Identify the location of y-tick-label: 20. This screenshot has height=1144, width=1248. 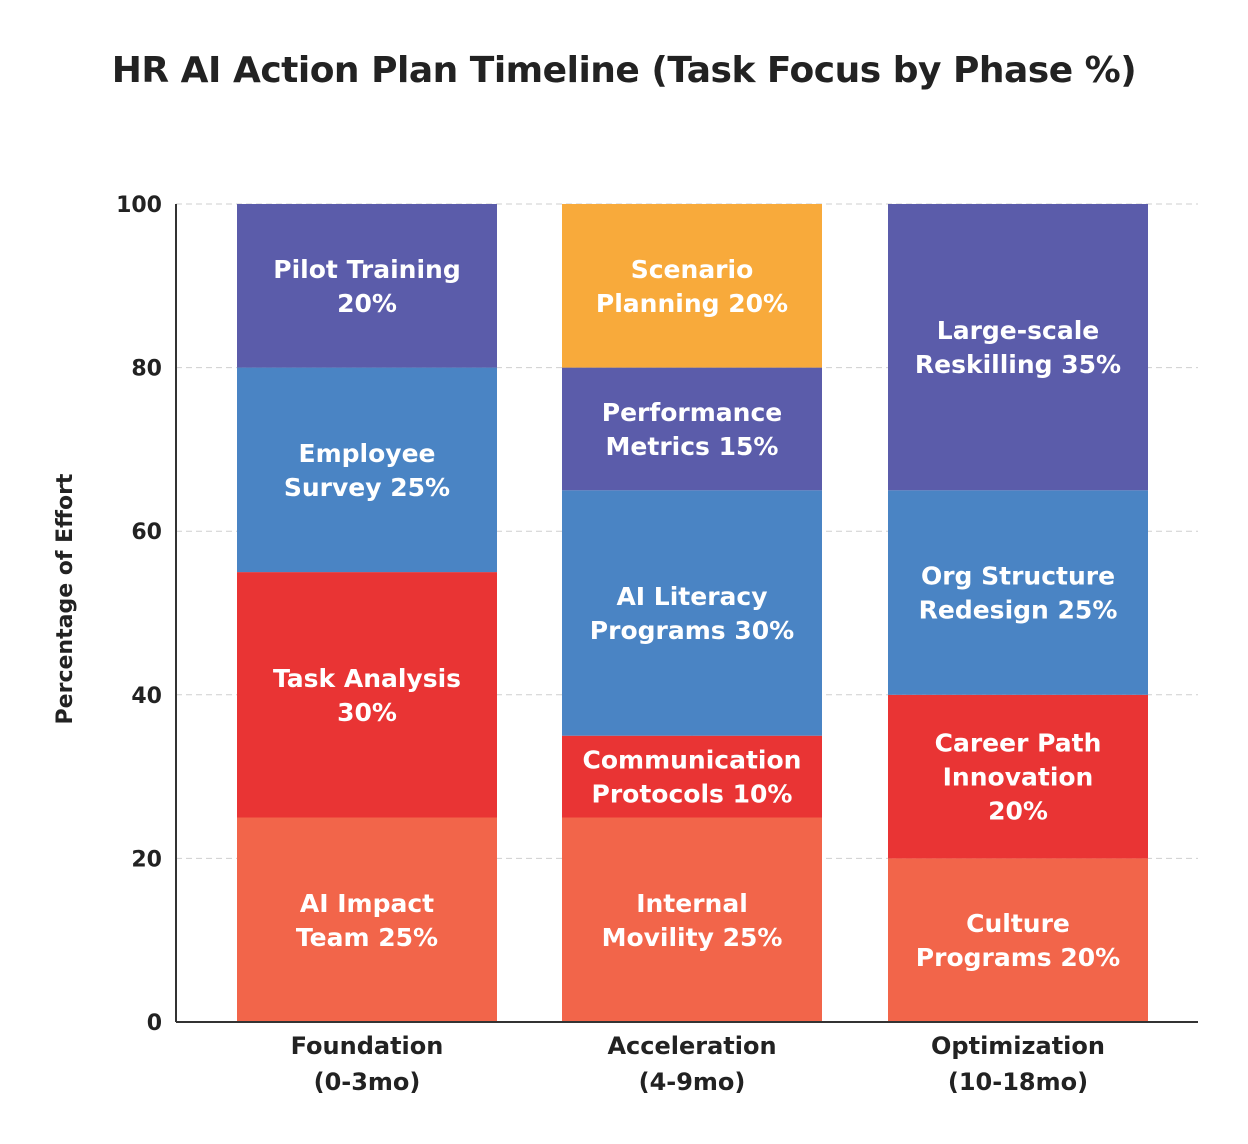
(146, 859).